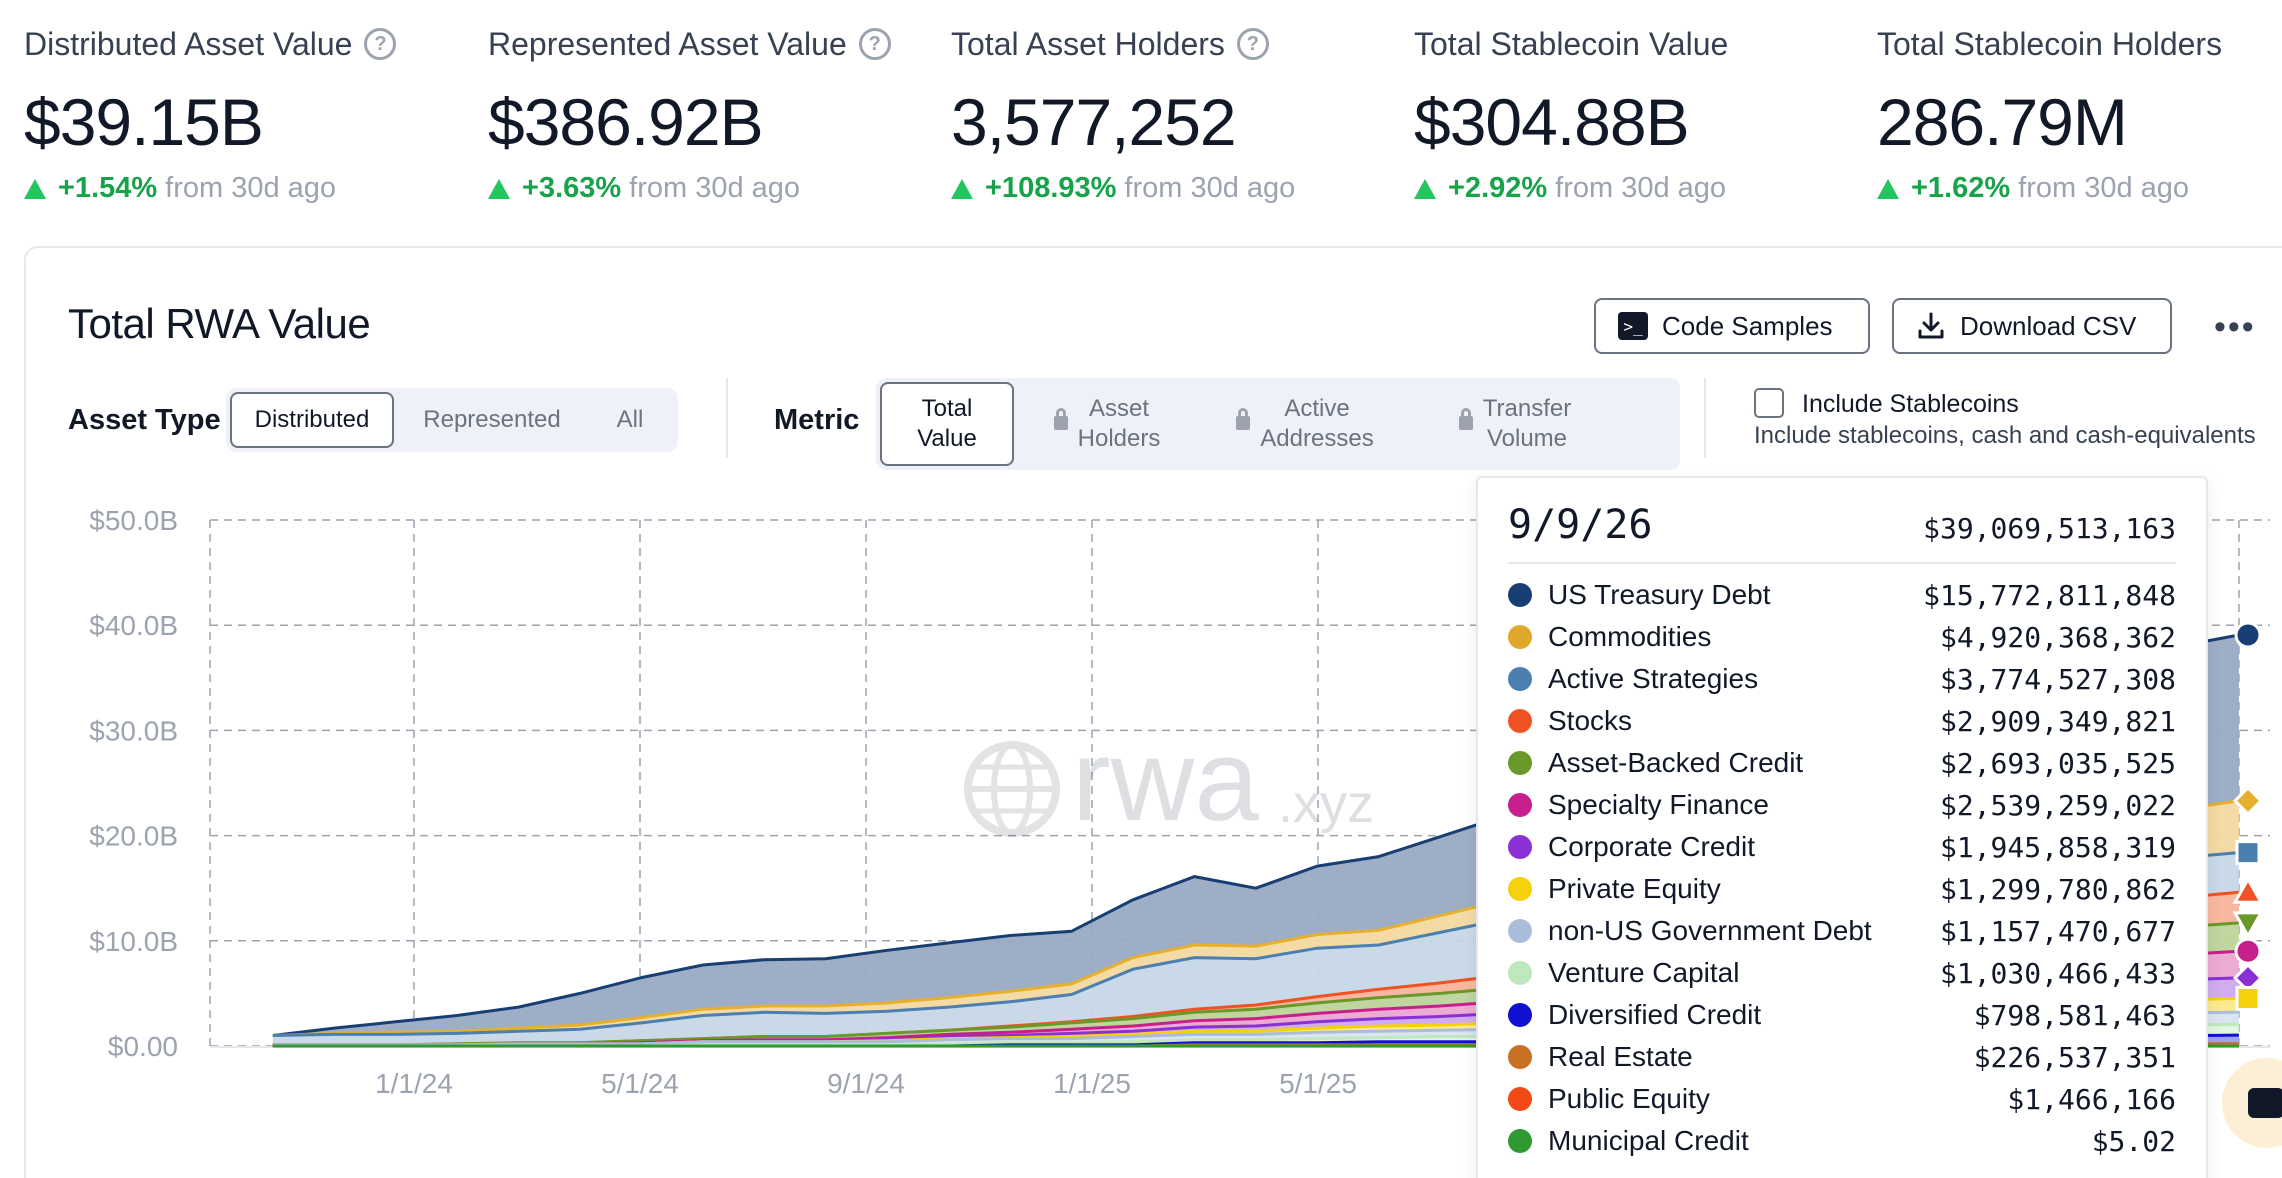  What do you see at coordinates (2049, 528) in the screenshot?
I see `tooltip-total: $39,069,513,163` at bounding box center [2049, 528].